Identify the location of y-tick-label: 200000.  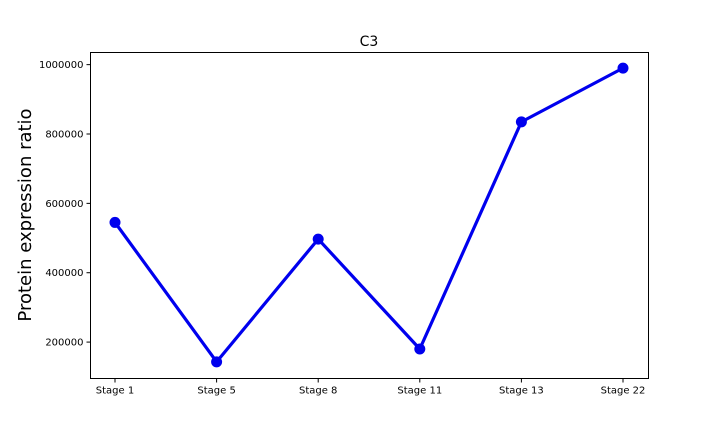
(64, 343).